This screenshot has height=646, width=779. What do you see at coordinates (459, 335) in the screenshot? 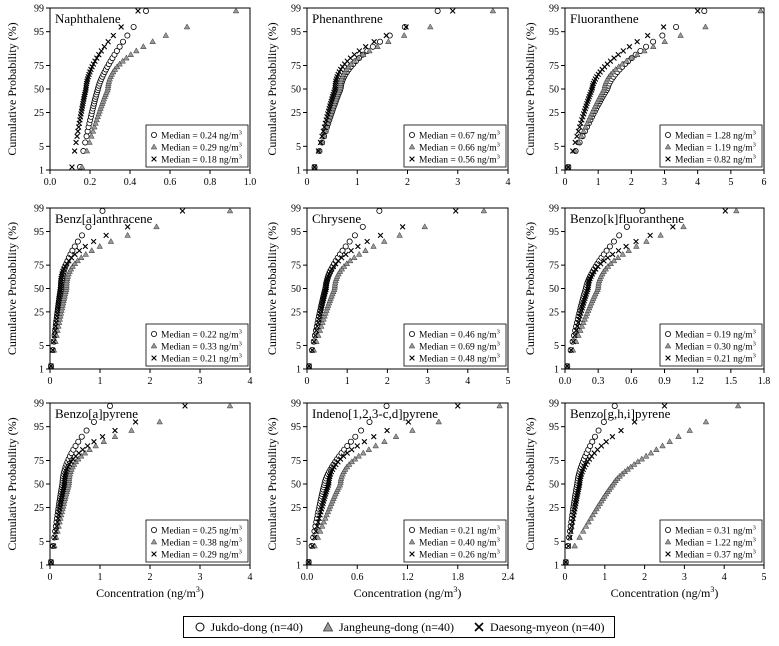
I see `median-label: Median = 0.46 ng/m3` at bounding box center [459, 335].